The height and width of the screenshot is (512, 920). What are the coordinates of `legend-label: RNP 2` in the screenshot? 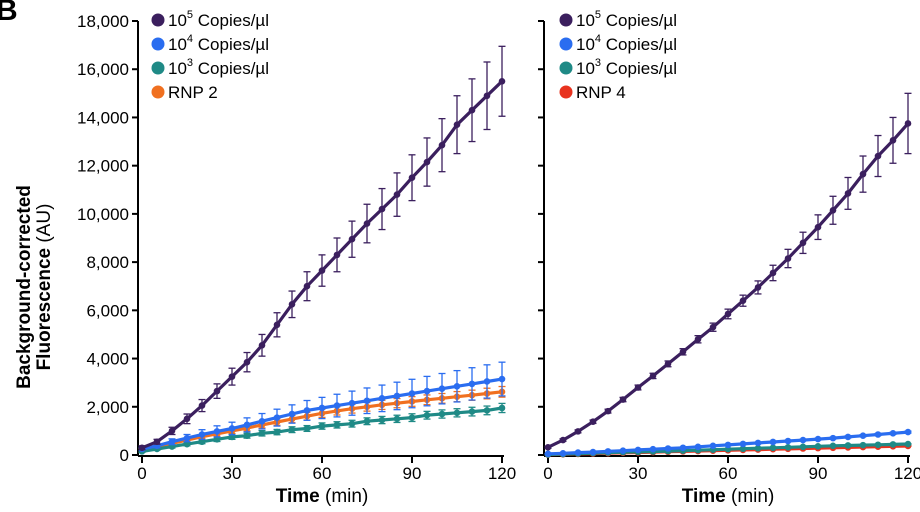 It's located at (193, 92).